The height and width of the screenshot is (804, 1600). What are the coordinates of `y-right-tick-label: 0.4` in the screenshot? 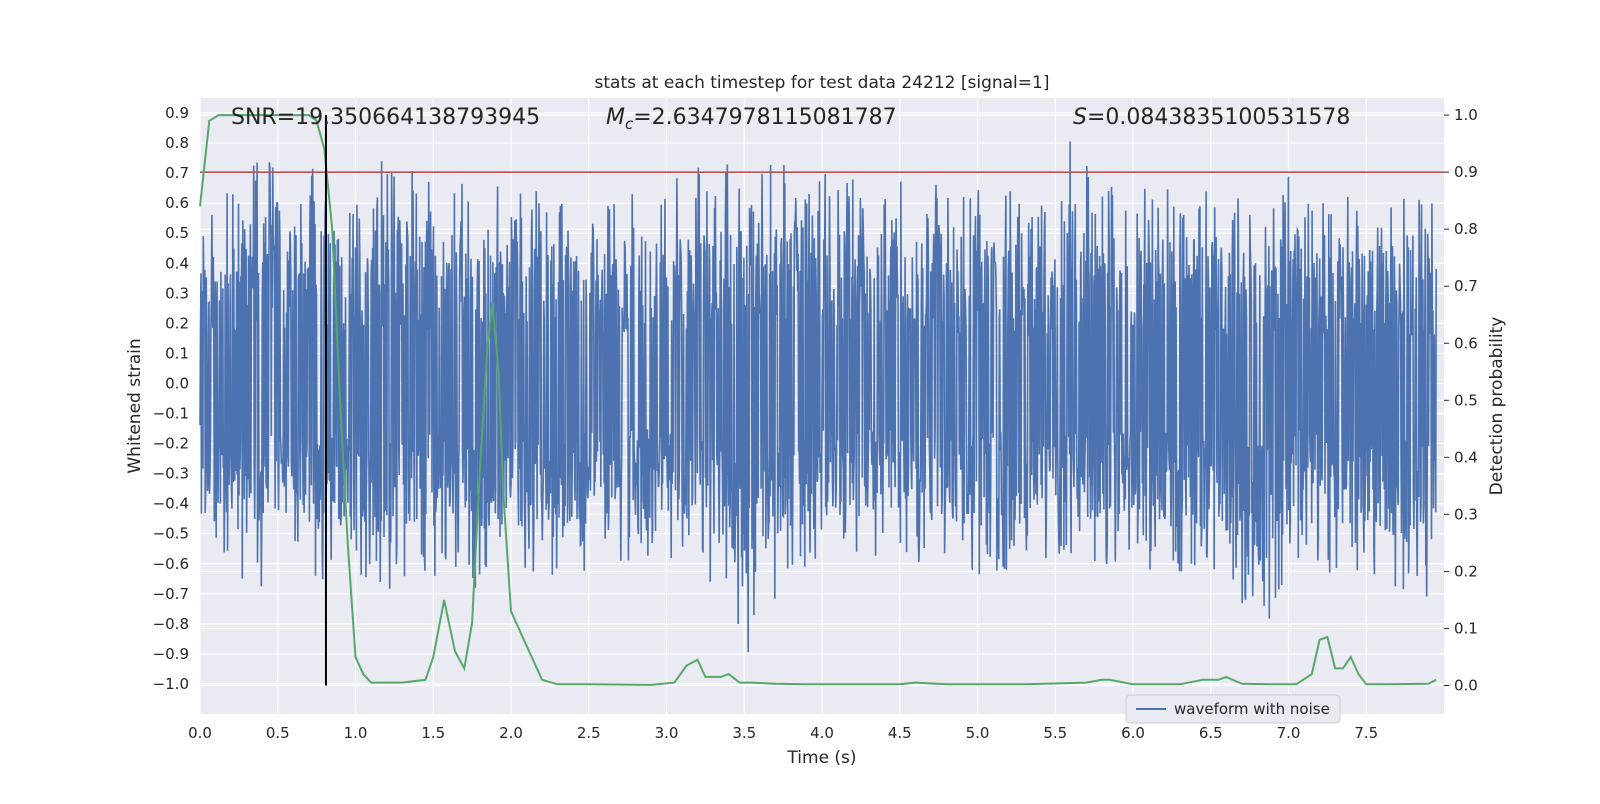 It's located at (1466, 457).